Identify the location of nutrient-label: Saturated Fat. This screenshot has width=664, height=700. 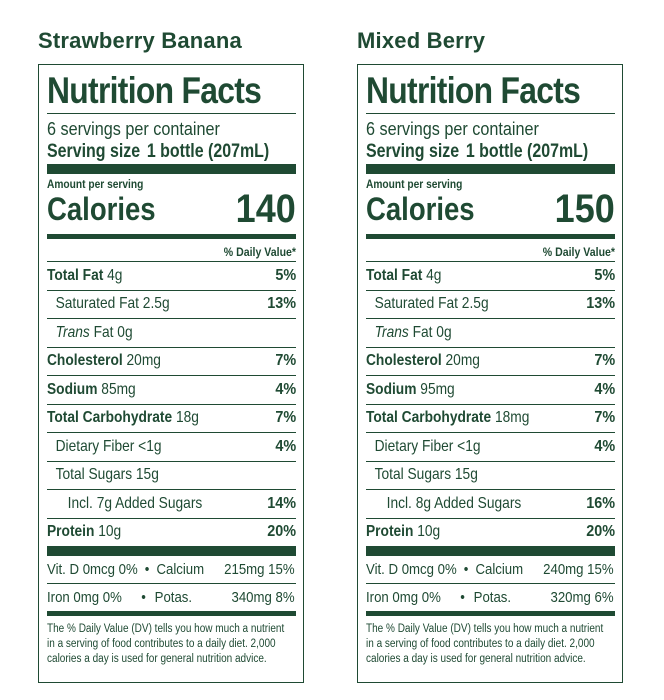
(416, 304).